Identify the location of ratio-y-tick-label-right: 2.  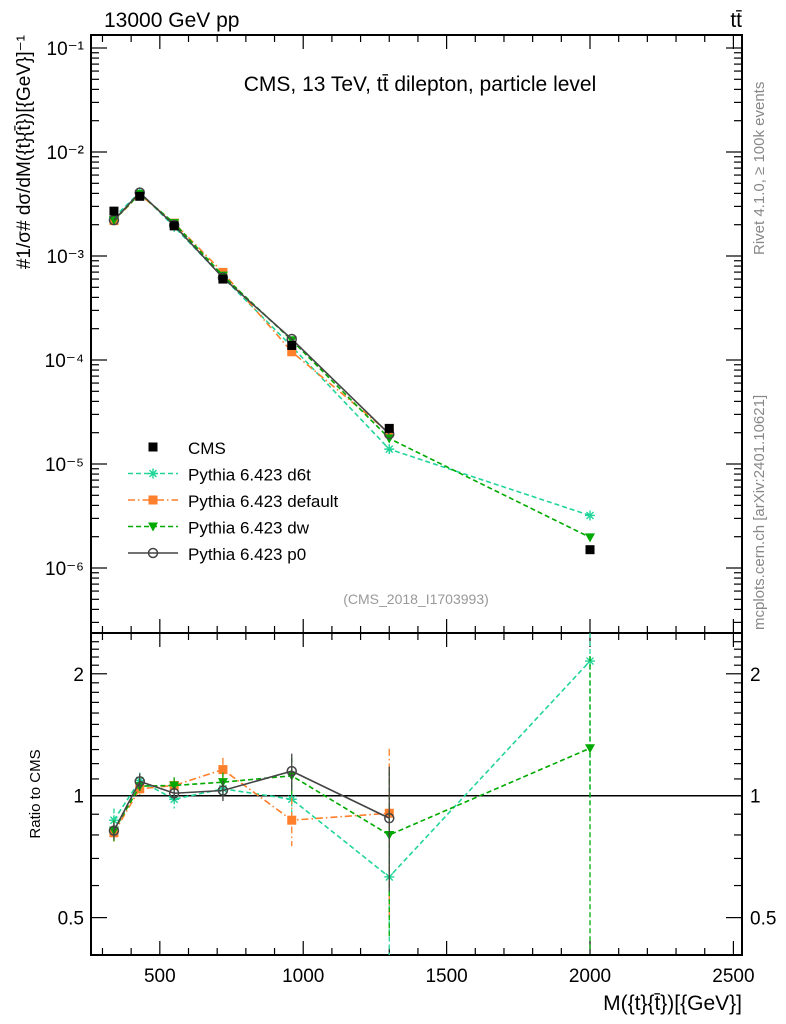
(755, 675).